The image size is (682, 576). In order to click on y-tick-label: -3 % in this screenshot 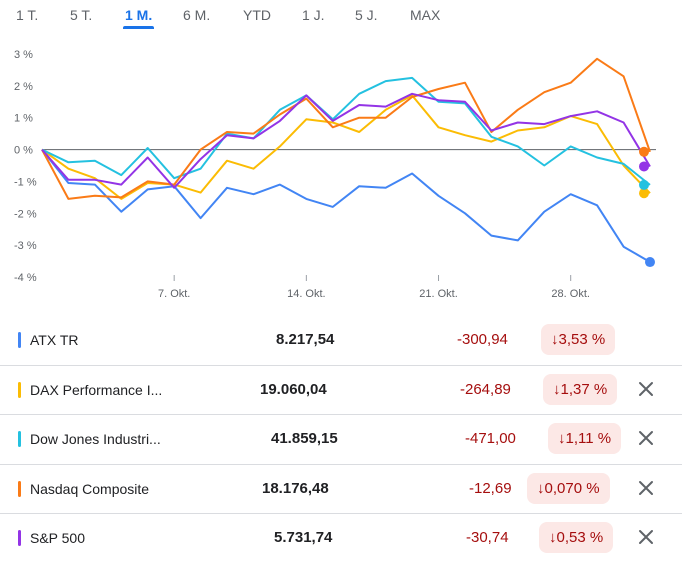, I will do `click(25, 246)`.